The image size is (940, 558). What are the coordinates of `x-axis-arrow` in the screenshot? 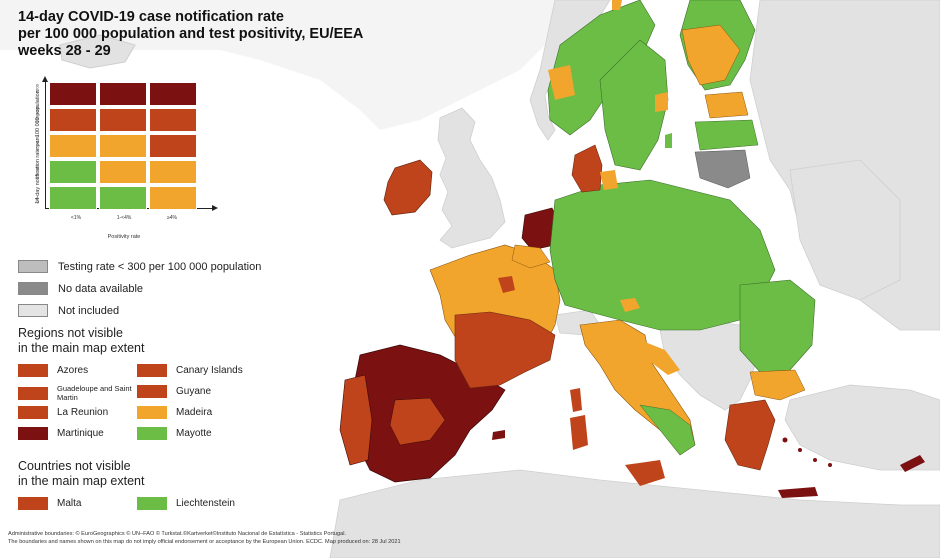 It's located at (215, 208).